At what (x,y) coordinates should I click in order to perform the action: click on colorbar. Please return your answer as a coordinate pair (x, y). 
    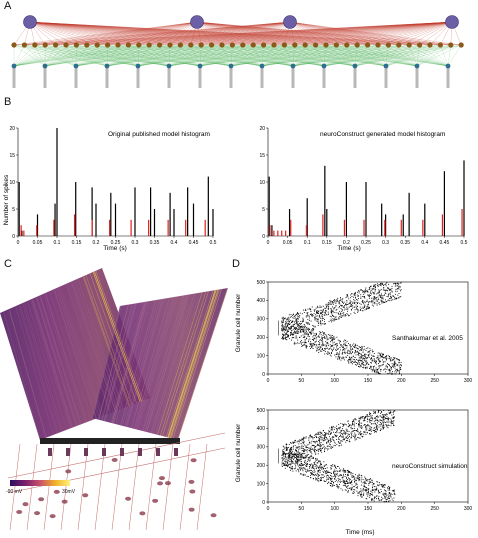
    Looking at the image, I should click on (40, 483).